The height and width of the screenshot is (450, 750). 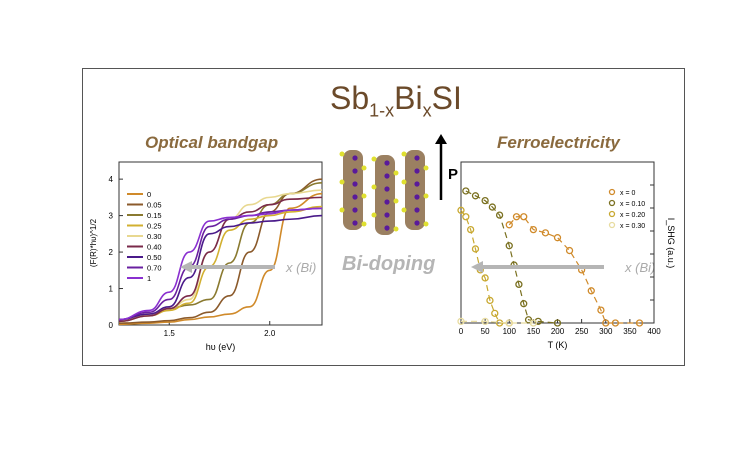 What do you see at coordinates (270, 333) in the screenshot?
I see `bandgap-xtick-label: 2.0` at bounding box center [270, 333].